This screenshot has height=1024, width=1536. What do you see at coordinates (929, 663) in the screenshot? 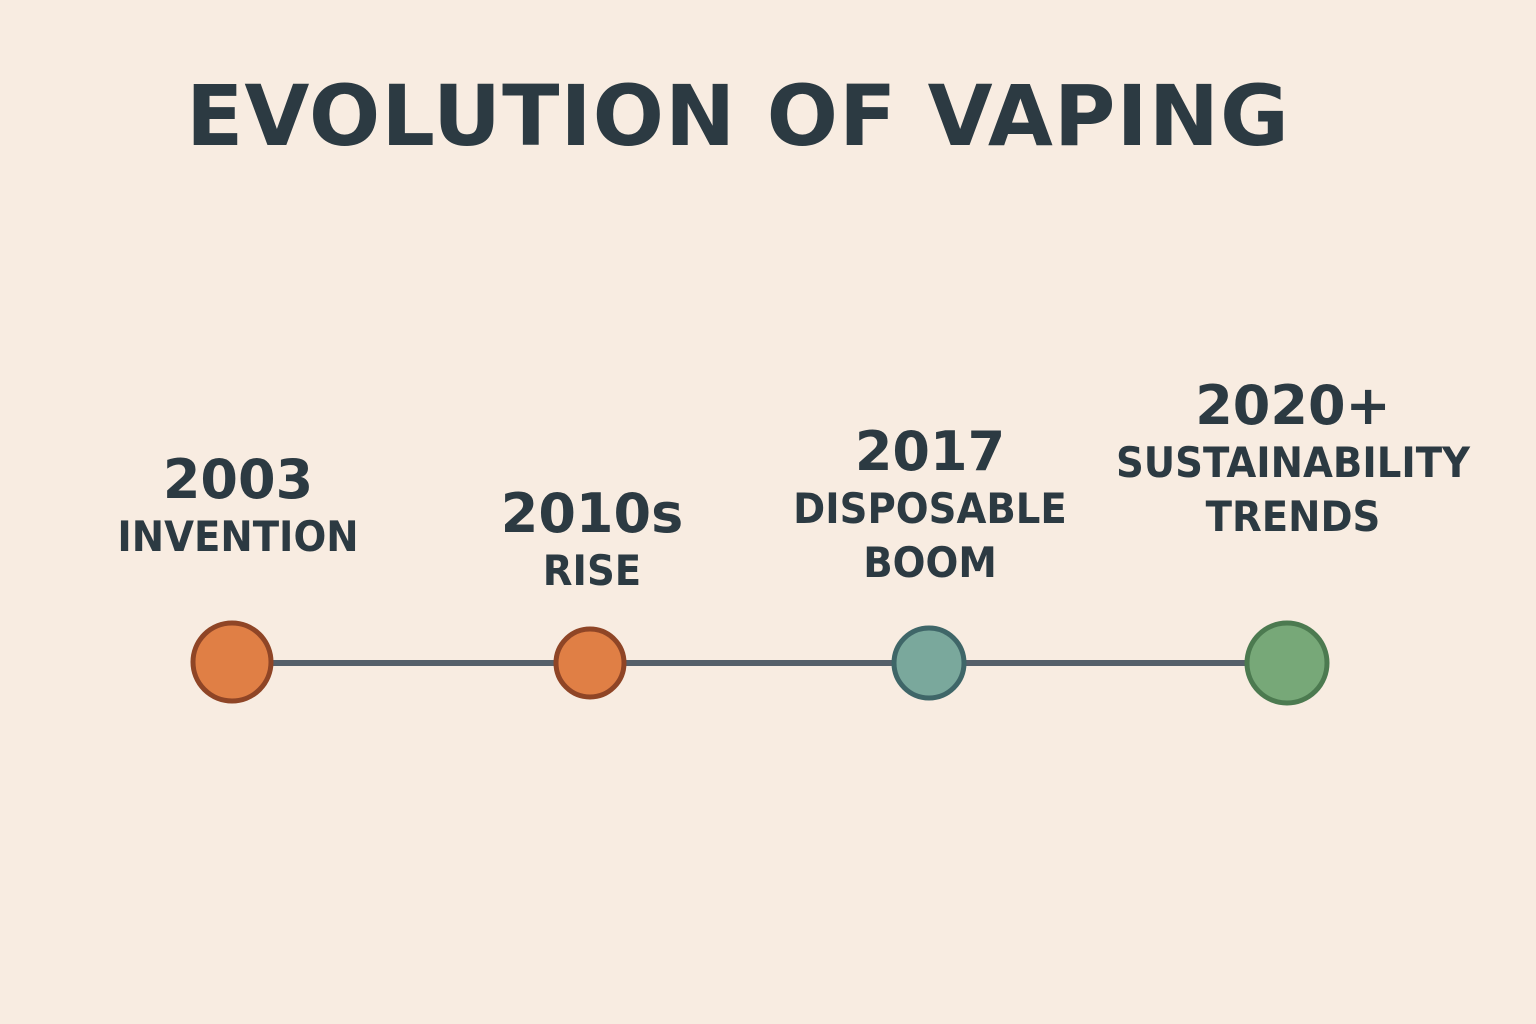
I see `milestone-dot-2017` at bounding box center [929, 663].